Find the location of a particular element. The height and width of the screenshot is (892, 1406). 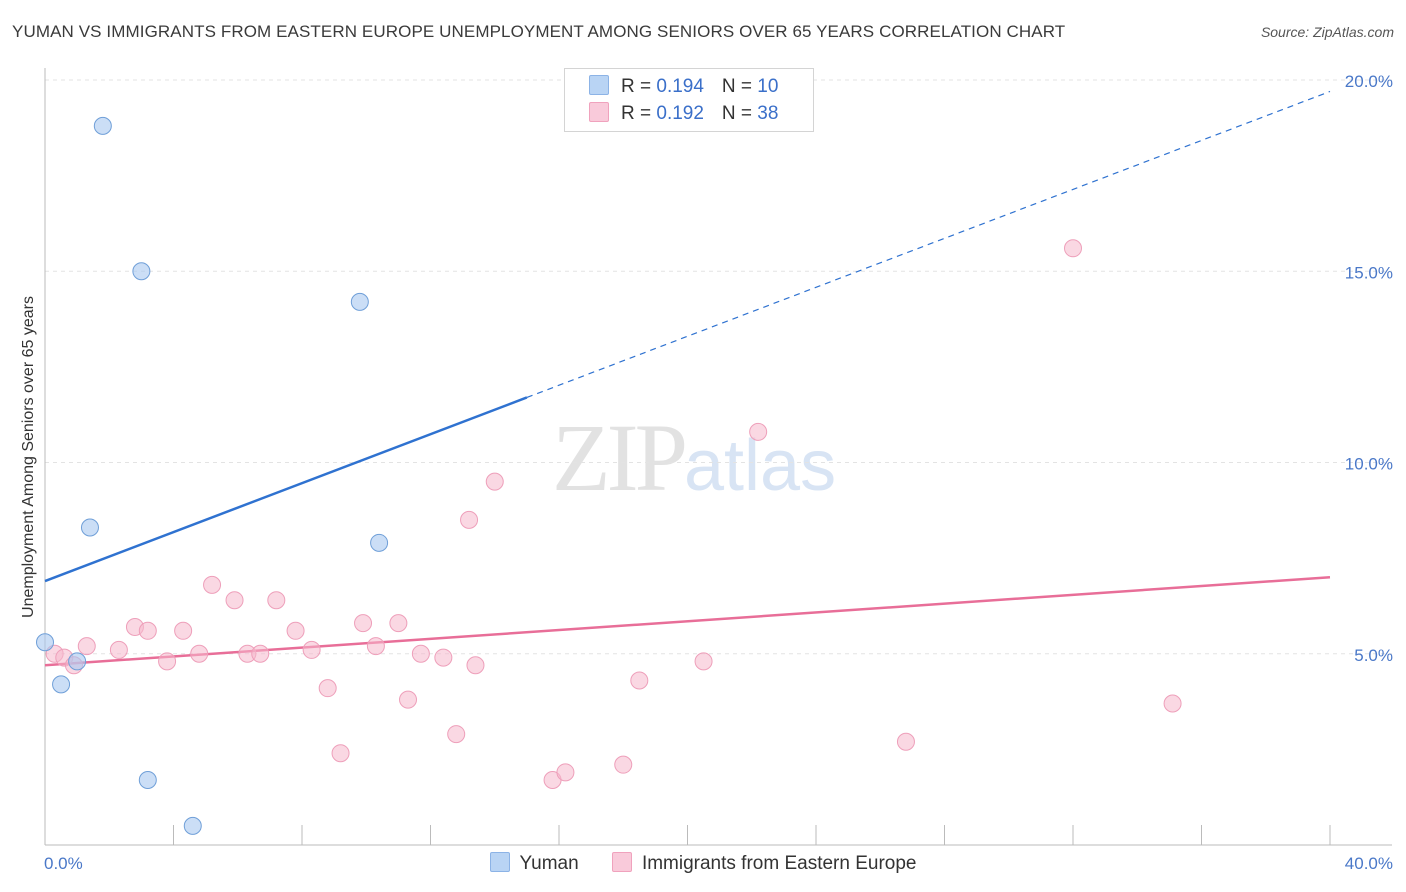

yuman-trend-line is located at coordinates (286, 489).